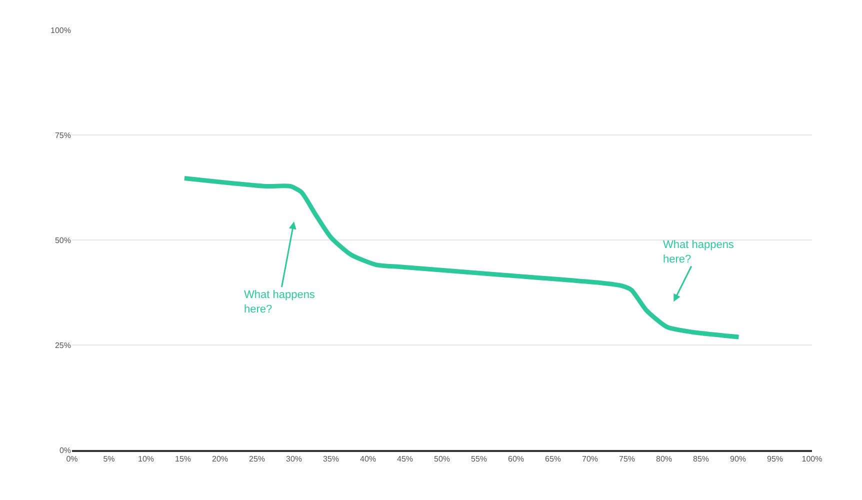 This screenshot has height=500, width=862. Describe the element at coordinates (60, 30) in the screenshot. I see `y-tick-label: 100%` at that location.